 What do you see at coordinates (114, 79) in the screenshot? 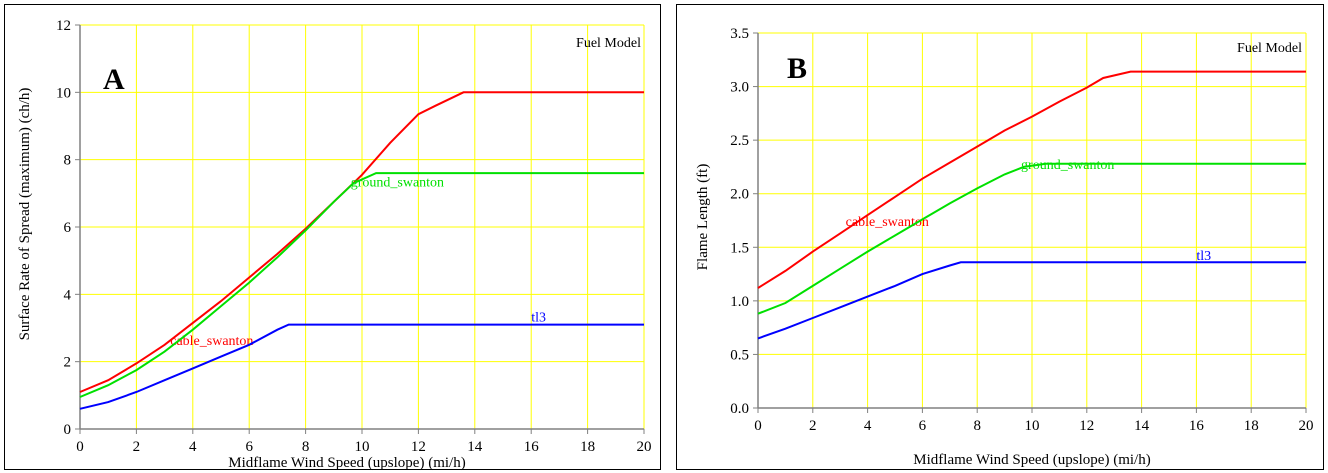
I see `panel-letter-a: A` at bounding box center [114, 79].